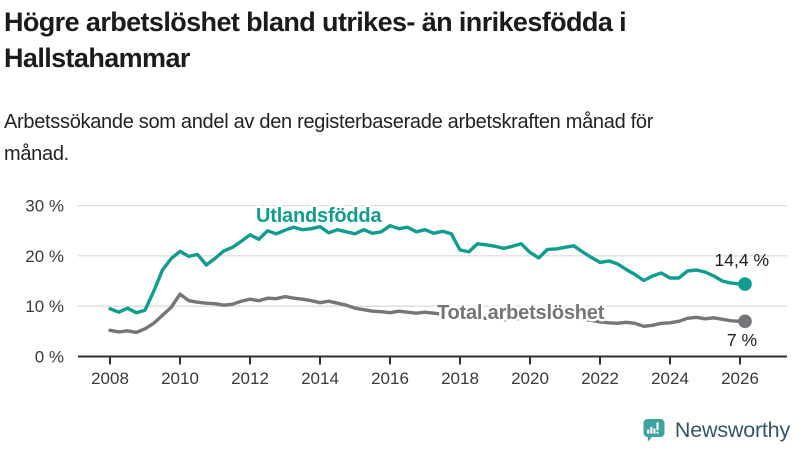 This screenshot has height=450, width=800. Describe the element at coordinates (530, 378) in the screenshot. I see `x-axis-tick-label: 2020` at that location.